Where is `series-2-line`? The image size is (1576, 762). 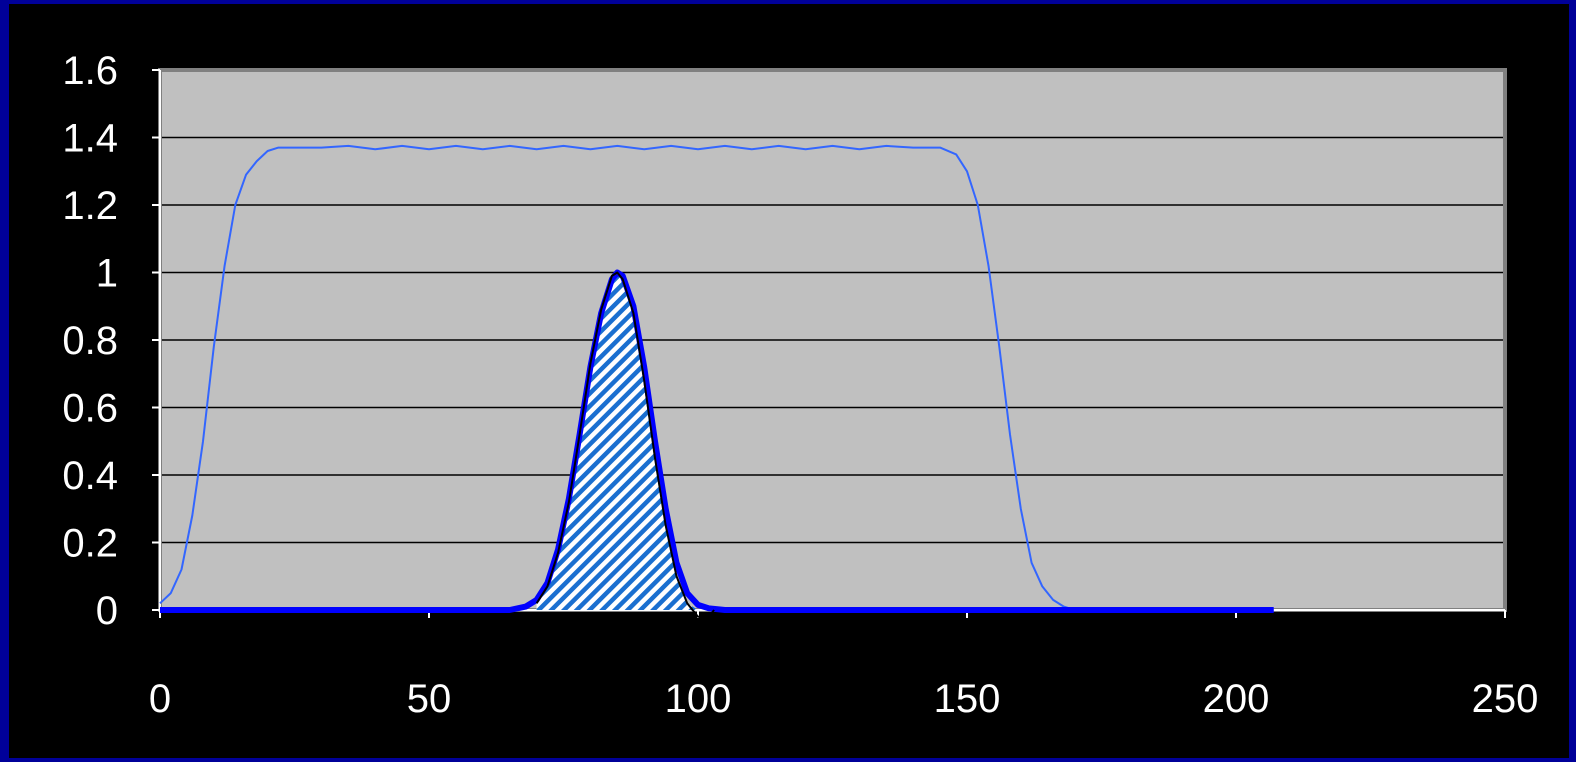 series-2-line is located at coordinates (625, 444).